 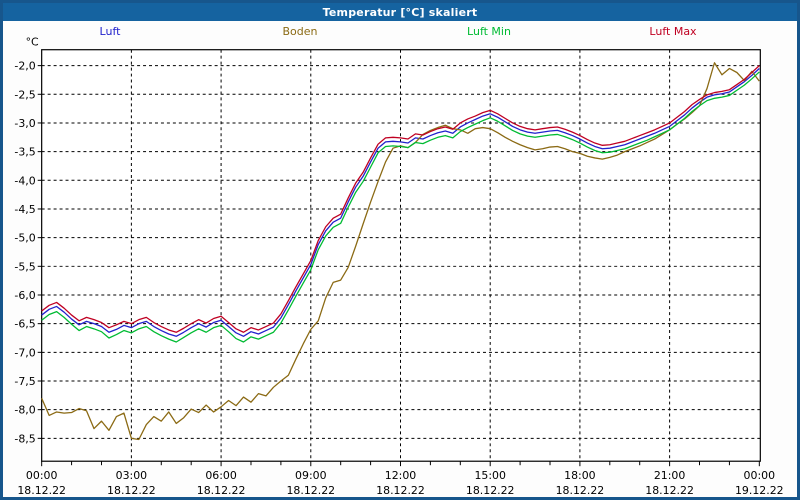 I want to click on y-tick-label: -2,5, so click(x=24, y=94).